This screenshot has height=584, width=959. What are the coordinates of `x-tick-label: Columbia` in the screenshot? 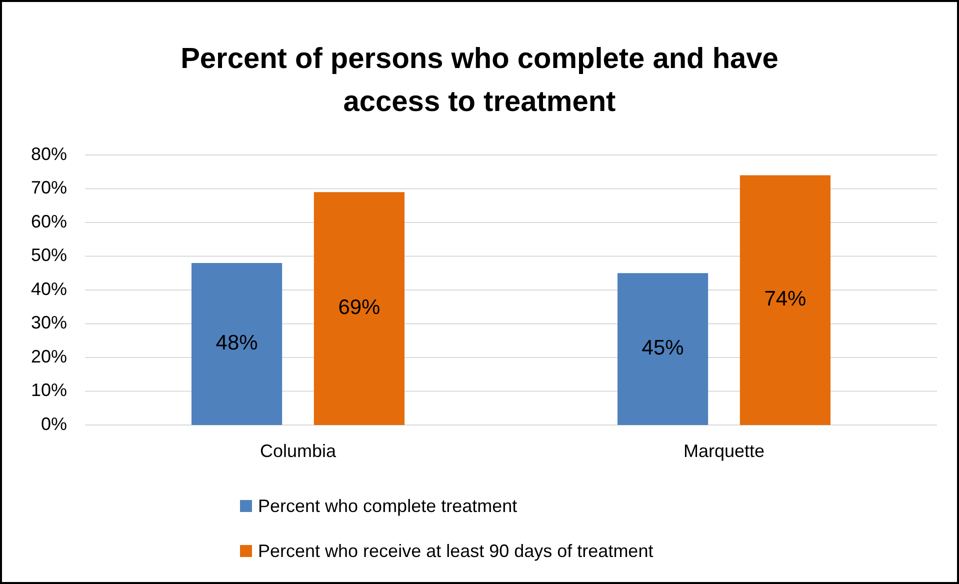 It's located at (298, 451).